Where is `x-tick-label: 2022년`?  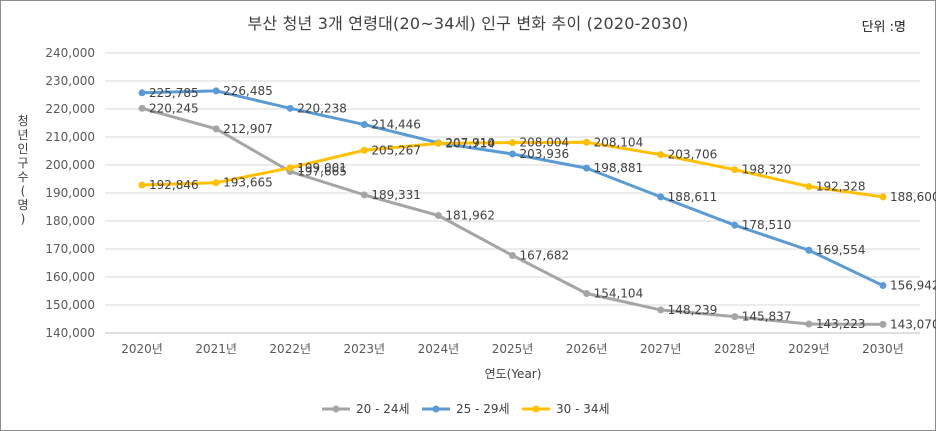
x-tick-label: 2022년 is located at coordinates (290, 349).